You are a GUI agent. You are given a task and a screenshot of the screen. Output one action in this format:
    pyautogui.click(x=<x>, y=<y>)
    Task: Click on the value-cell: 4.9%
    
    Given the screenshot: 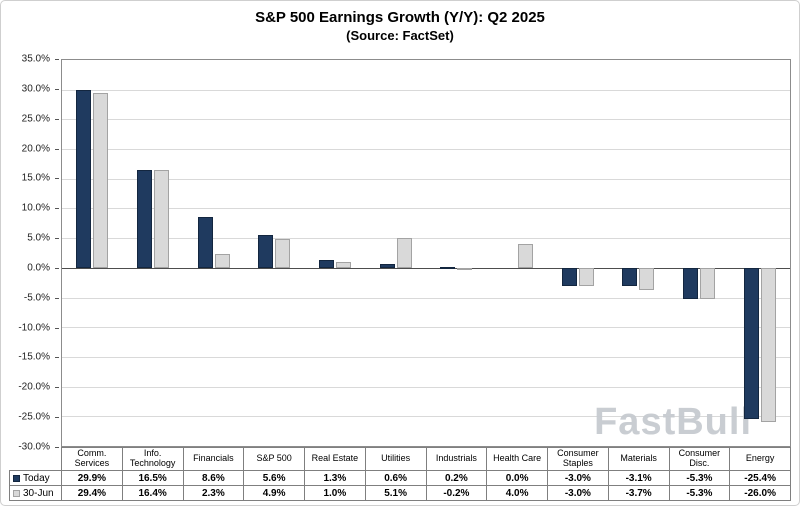 What is the action you would take?
    pyautogui.click(x=274, y=493)
    